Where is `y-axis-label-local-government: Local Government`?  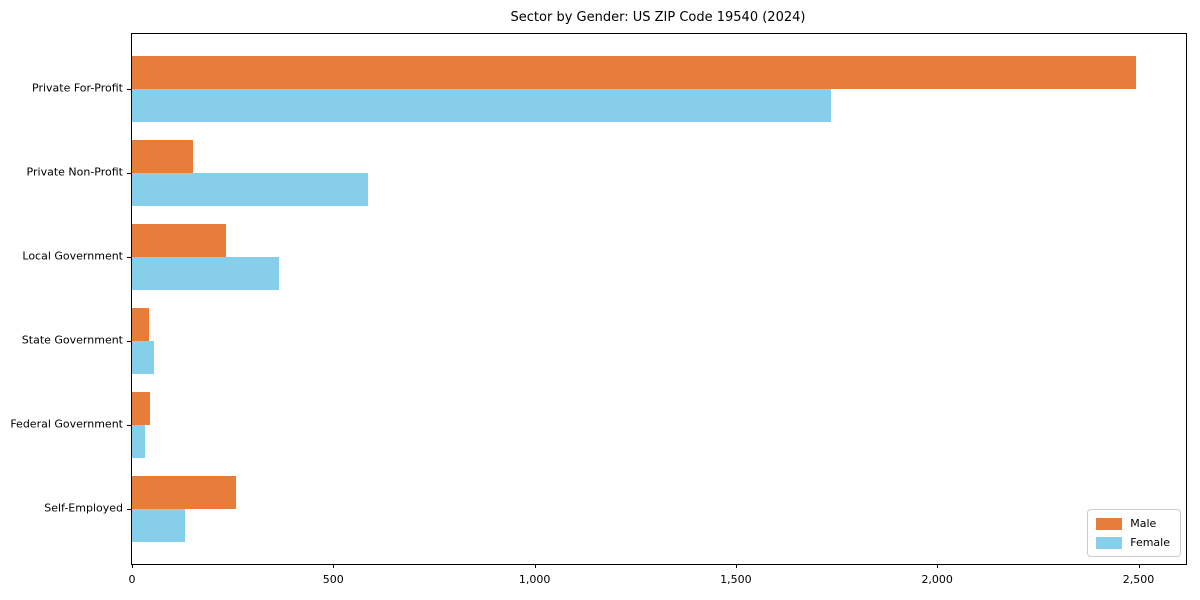 y-axis-label-local-government: Local Government is located at coordinates (72, 256).